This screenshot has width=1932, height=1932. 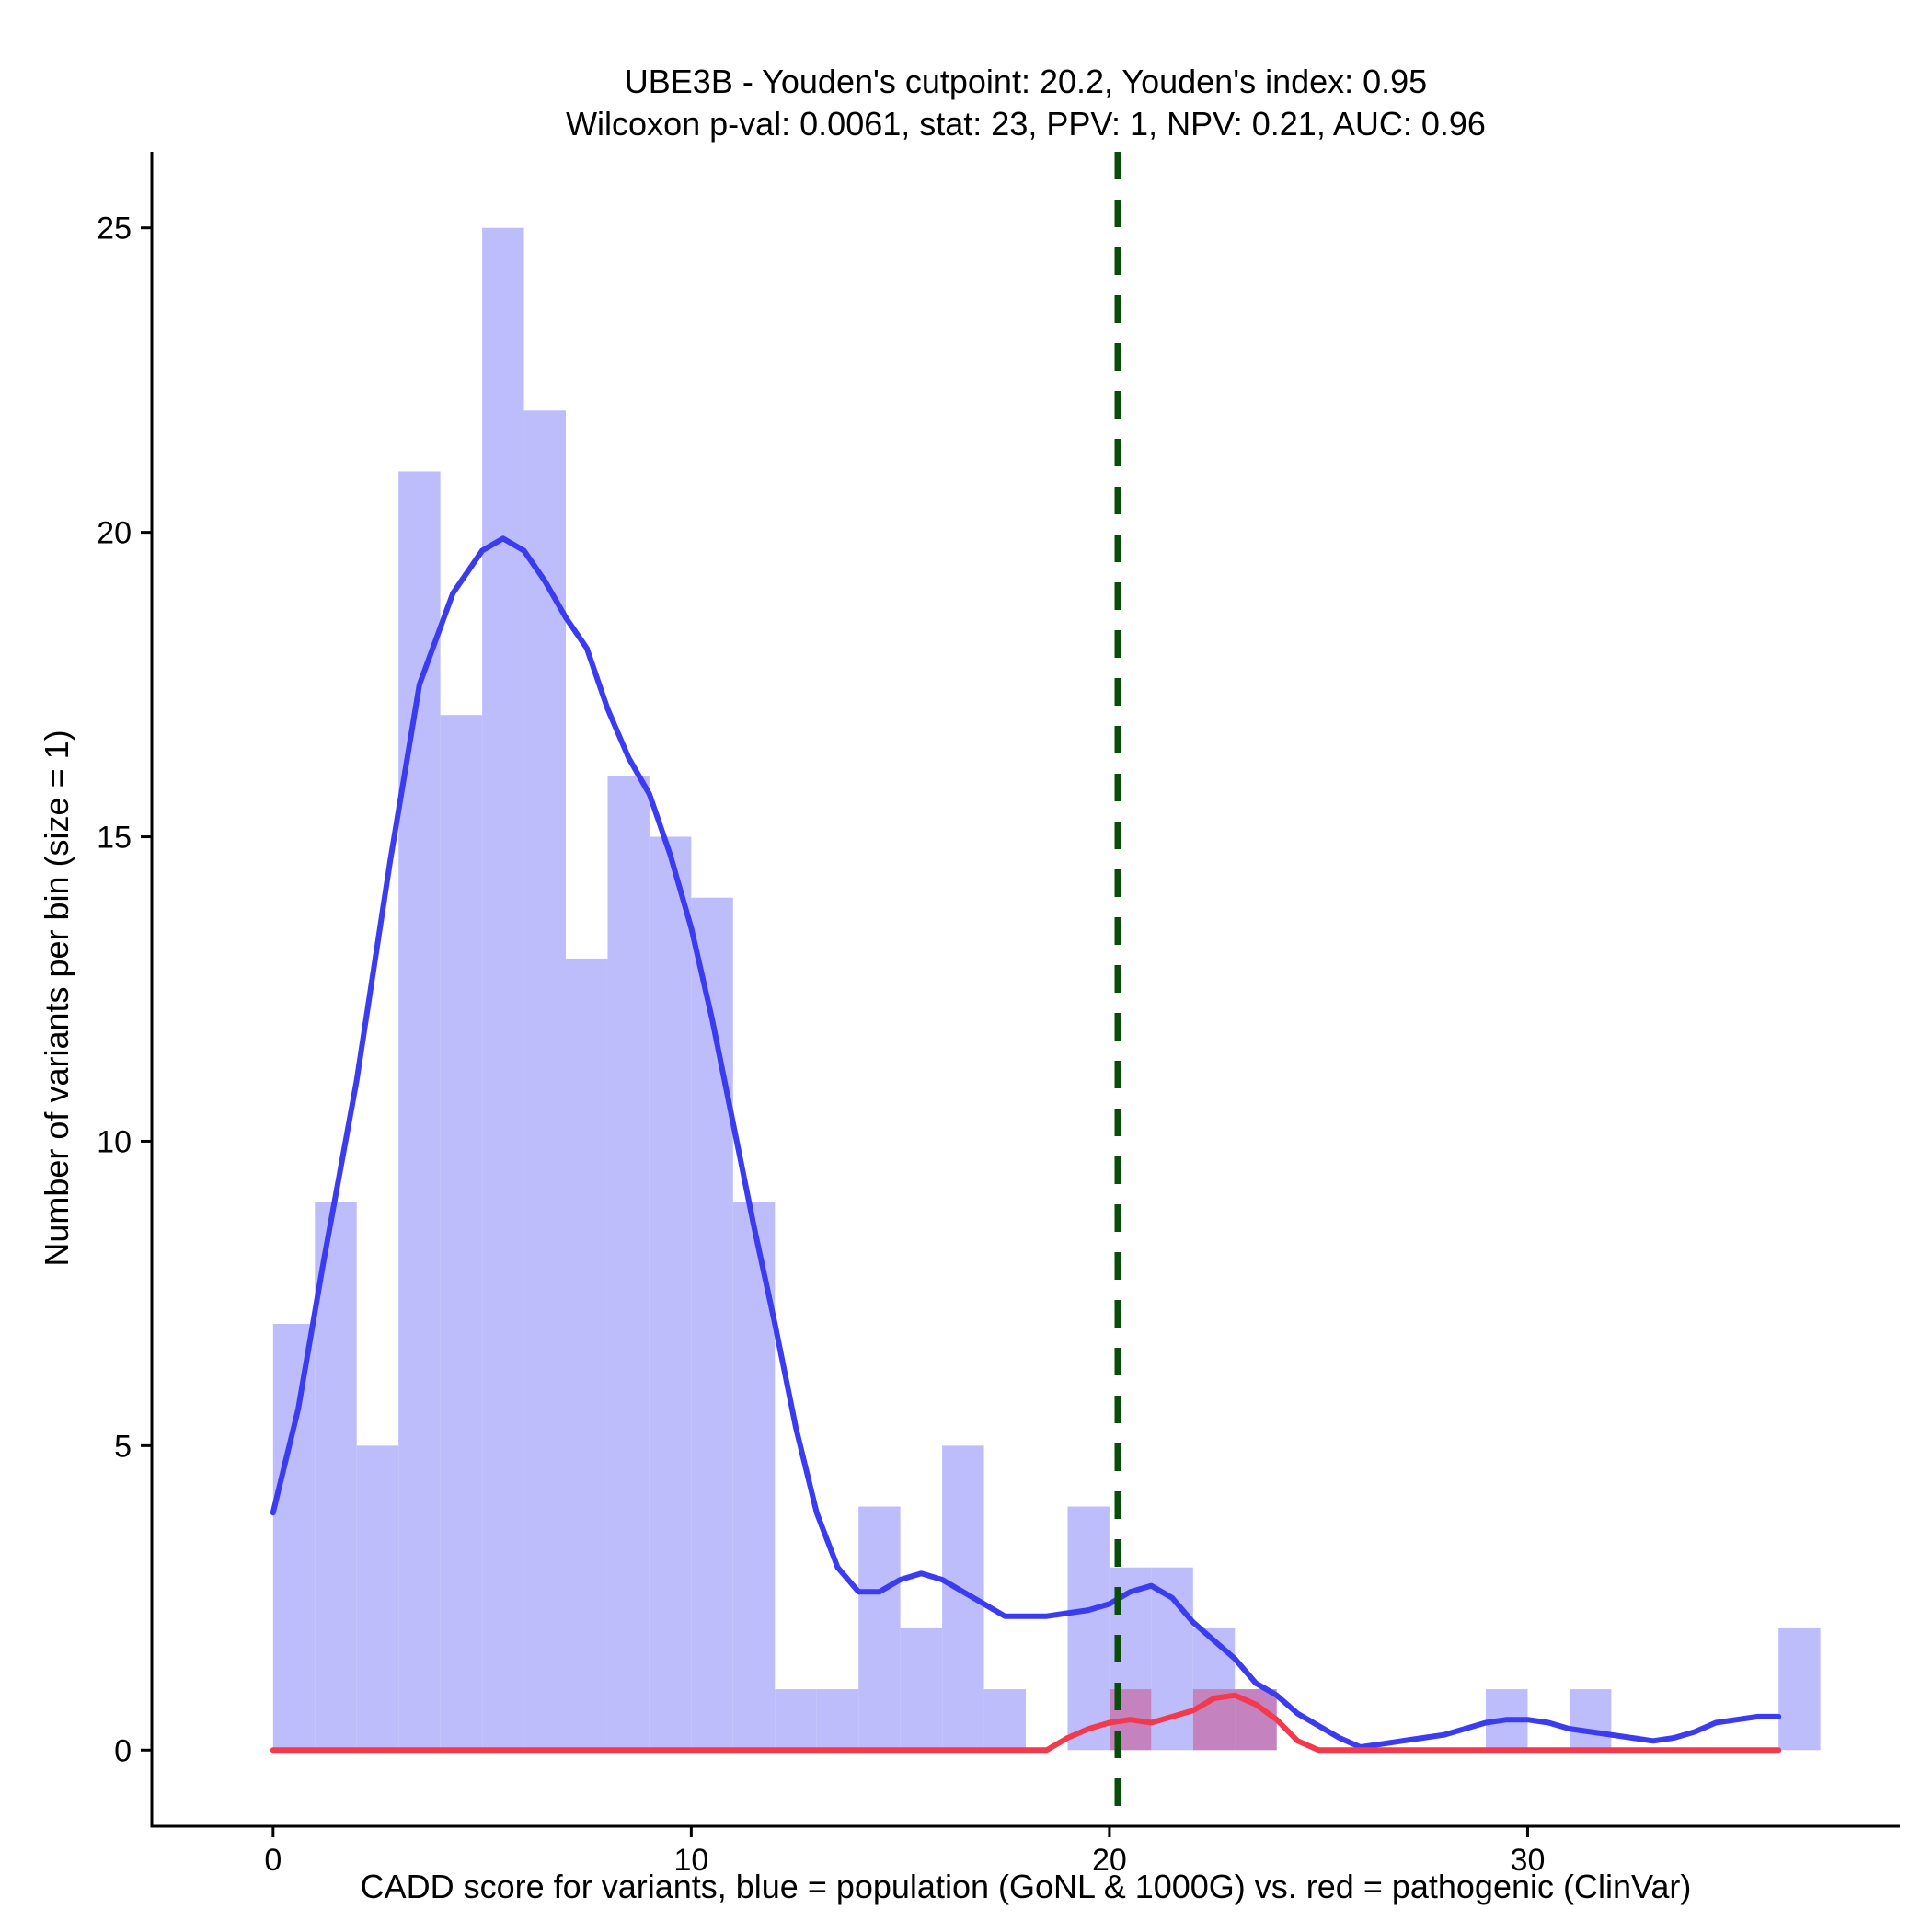 I want to click on x-tick-label-20: 20, so click(x=1109, y=1860).